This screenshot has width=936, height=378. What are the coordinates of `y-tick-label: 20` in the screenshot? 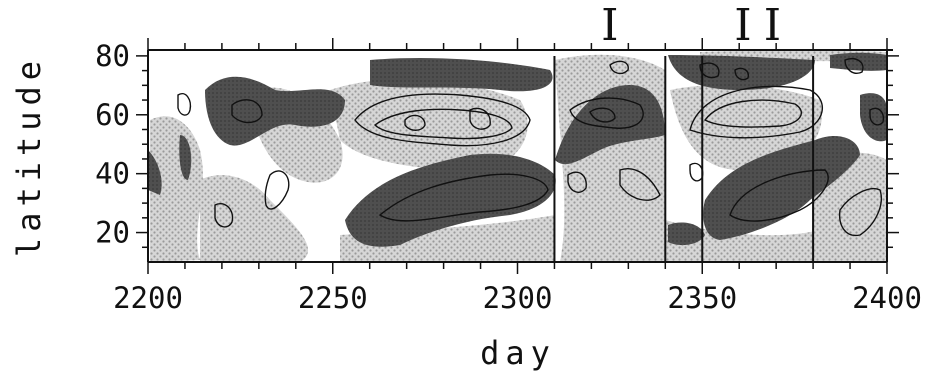 It's located at (112, 233).